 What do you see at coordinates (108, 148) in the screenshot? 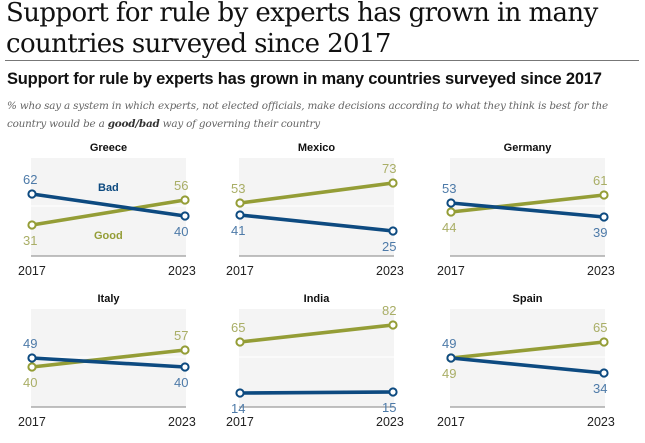
I see `panel-title: Greece` at bounding box center [108, 148].